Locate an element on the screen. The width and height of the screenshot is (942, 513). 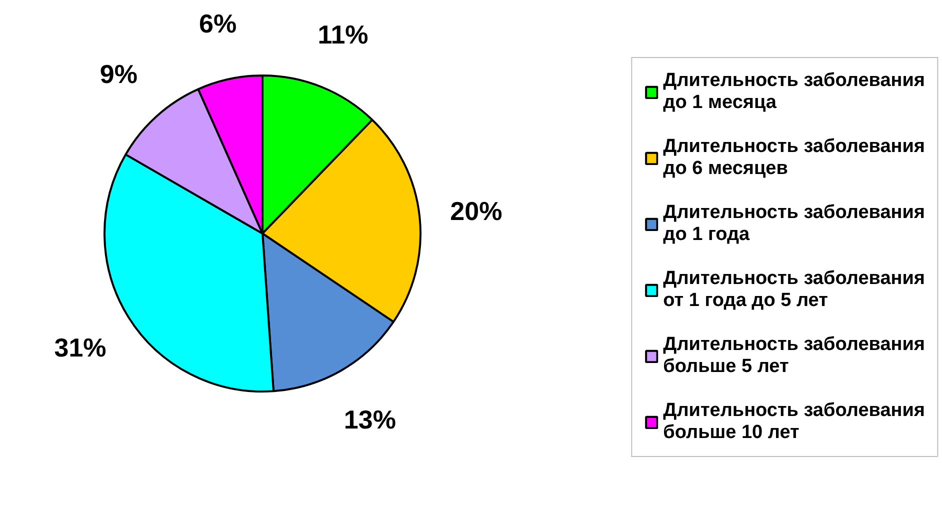
data-label: 20% is located at coordinates (476, 211).